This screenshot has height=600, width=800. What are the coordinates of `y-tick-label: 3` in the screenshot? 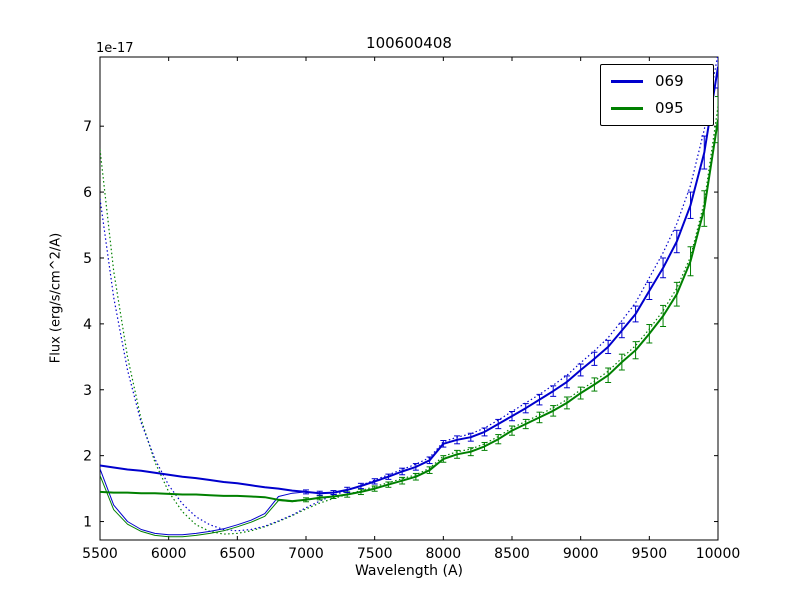 It's located at (87, 391).